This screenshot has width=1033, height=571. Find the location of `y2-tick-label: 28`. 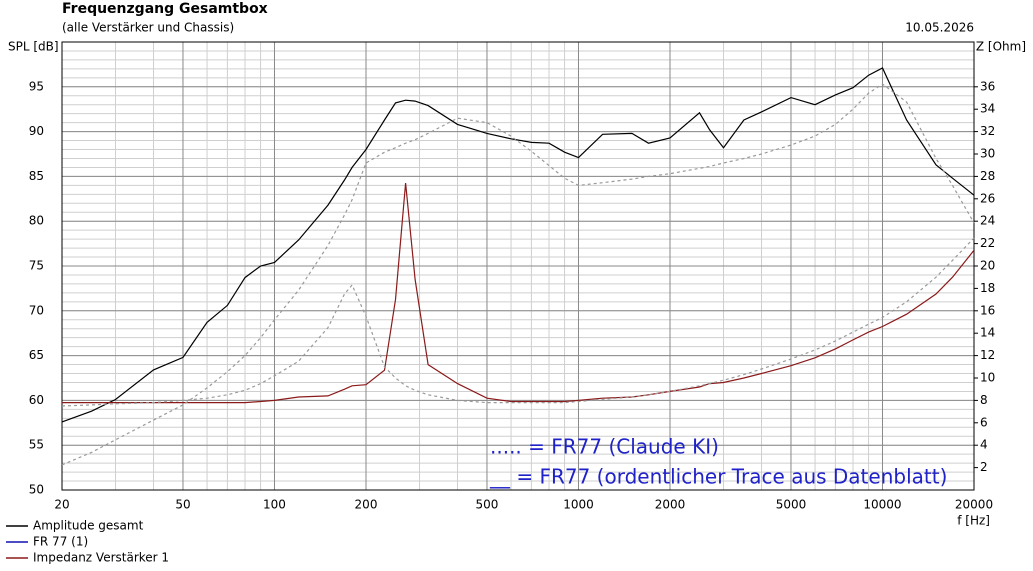

y2-tick-label: 28 is located at coordinates (987, 176).